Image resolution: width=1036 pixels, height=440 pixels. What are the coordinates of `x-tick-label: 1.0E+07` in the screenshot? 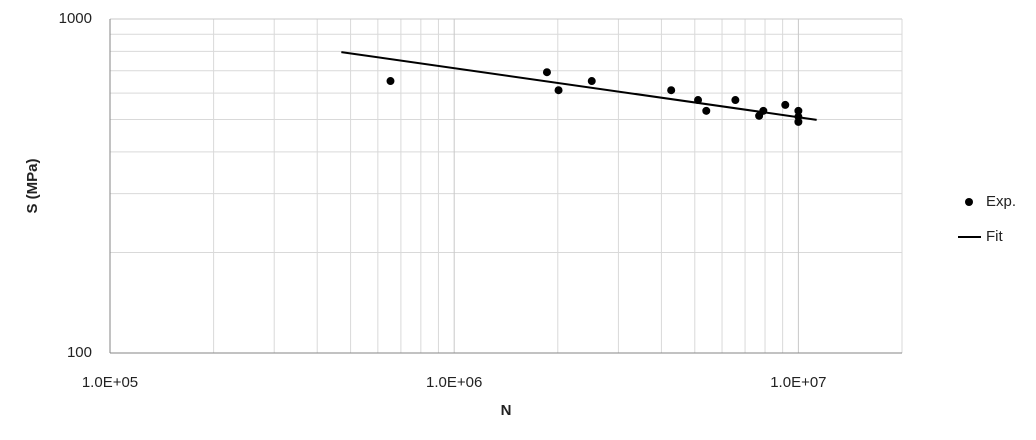 It's located at (798, 382).